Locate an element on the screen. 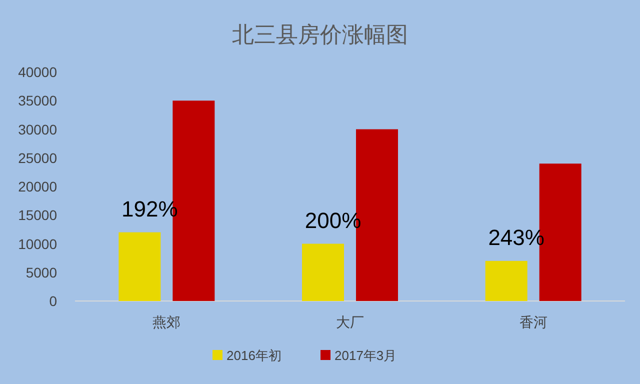 This screenshot has width=640, height=384. y-tick-label: 20000 is located at coordinates (38, 186).